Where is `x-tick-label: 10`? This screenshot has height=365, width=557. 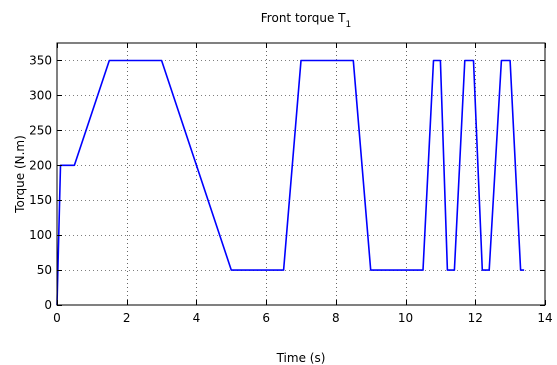 x-tick-label: 10 is located at coordinates (405, 318).